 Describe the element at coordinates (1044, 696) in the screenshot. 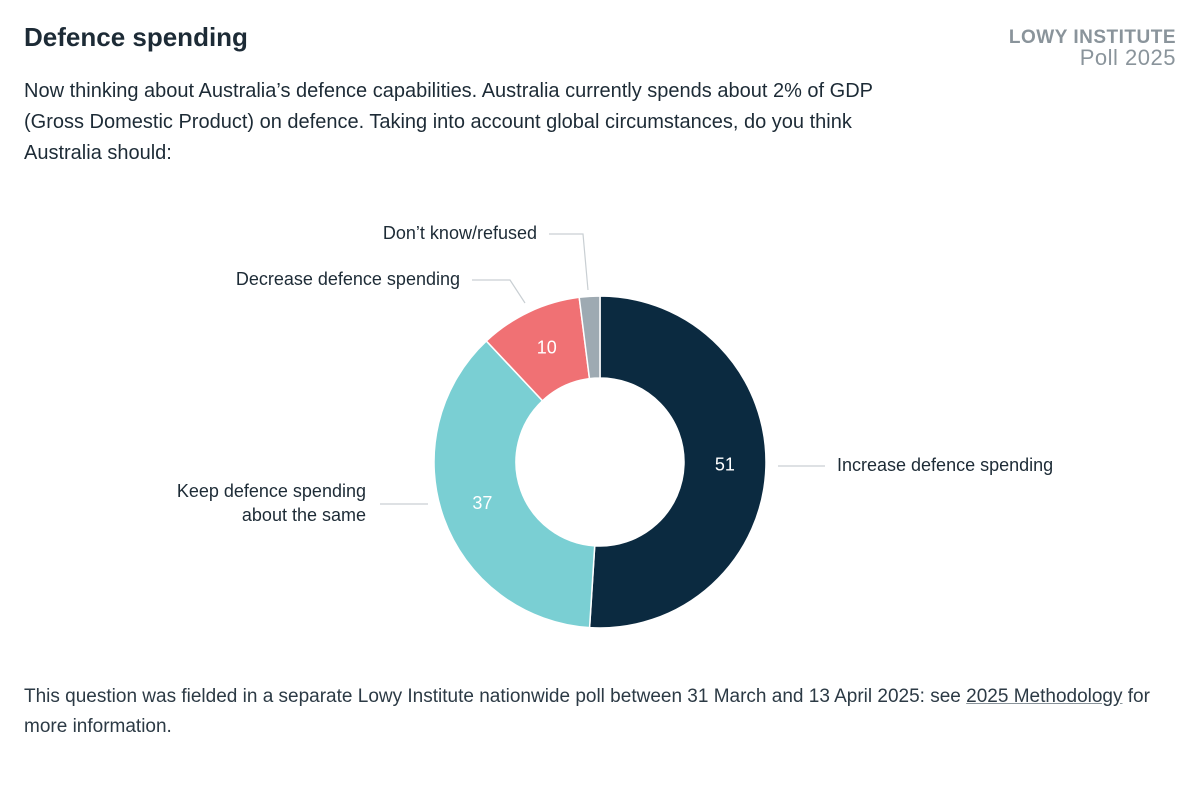

I see `methodology-link: 2025 Methodology` at that location.